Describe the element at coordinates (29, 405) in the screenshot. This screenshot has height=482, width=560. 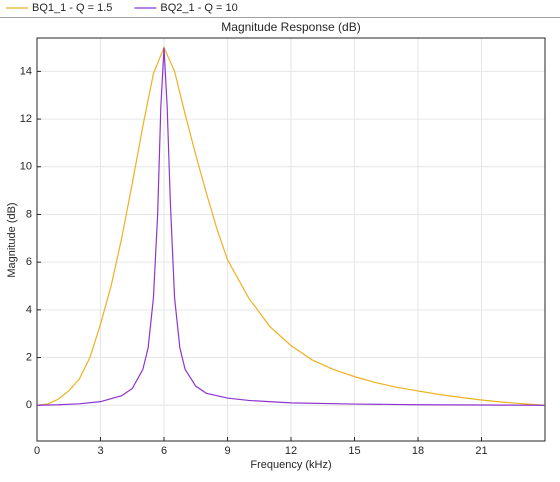
I see `y-tick-label: 0` at that location.